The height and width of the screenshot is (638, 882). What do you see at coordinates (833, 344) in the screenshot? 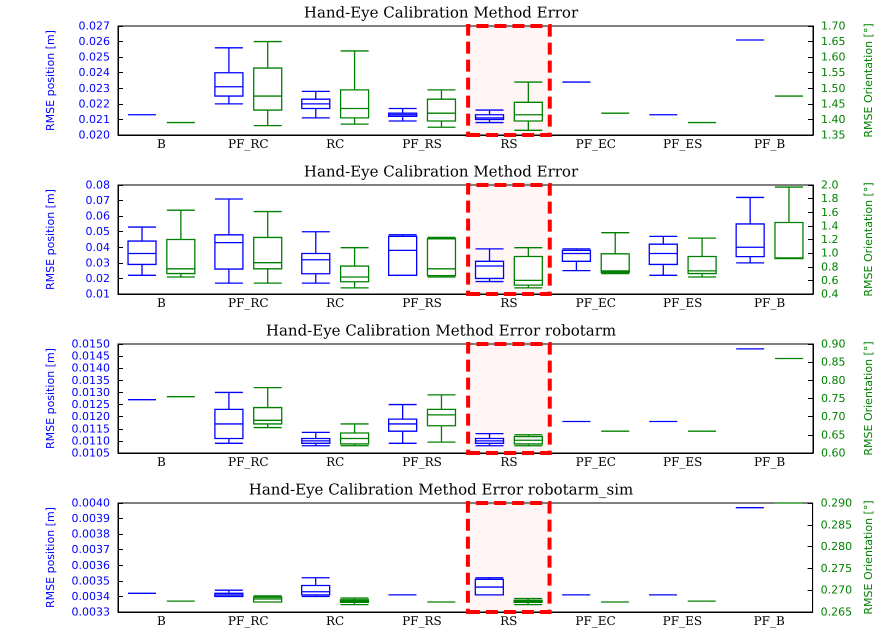
I see `y2-tick-label: 0.90` at bounding box center [833, 344].